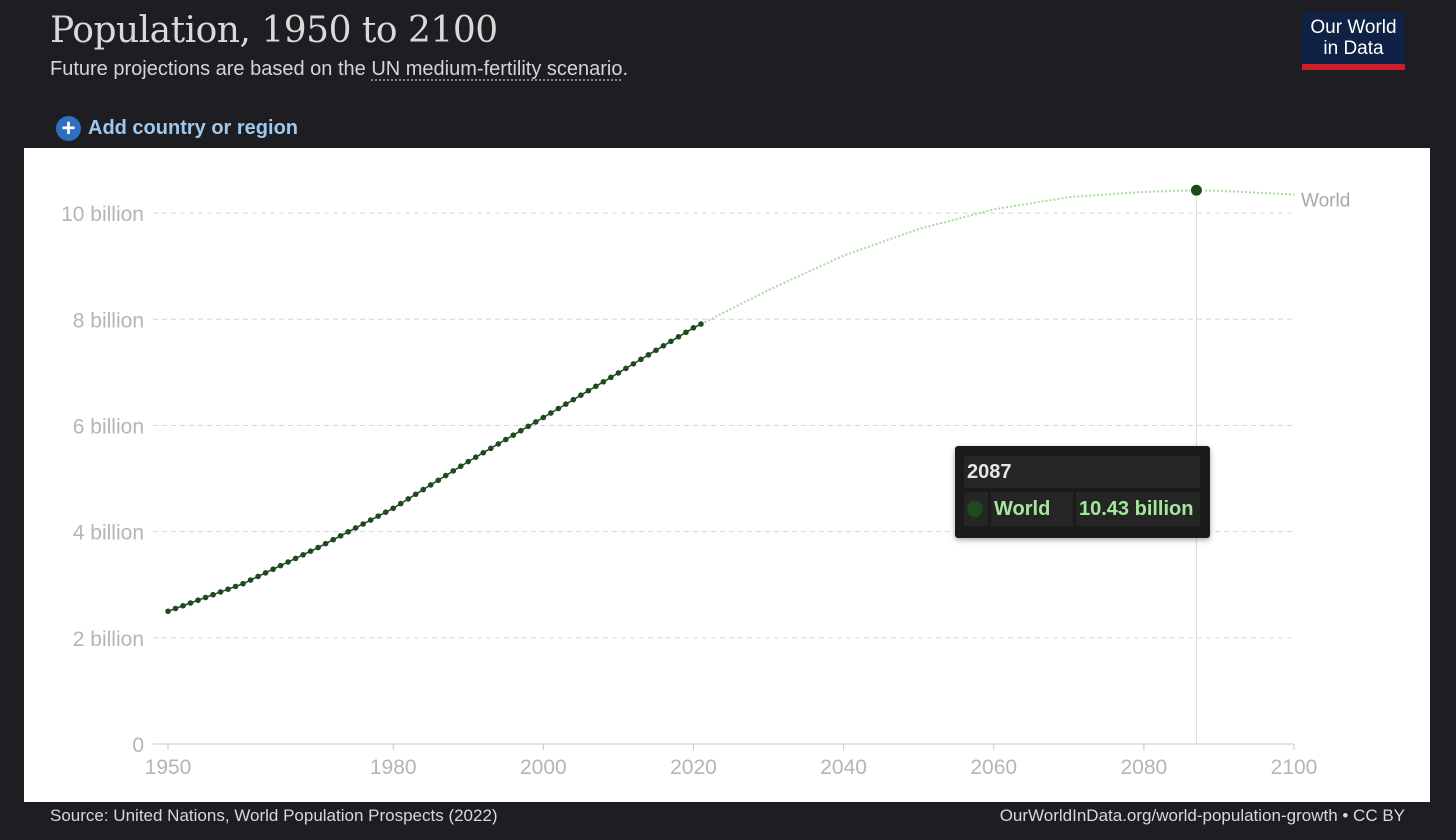  What do you see at coordinates (497, 69) in the screenshot?
I see `scenario-link: UN medium-fertility scenario` at bounding box center [497, 69].